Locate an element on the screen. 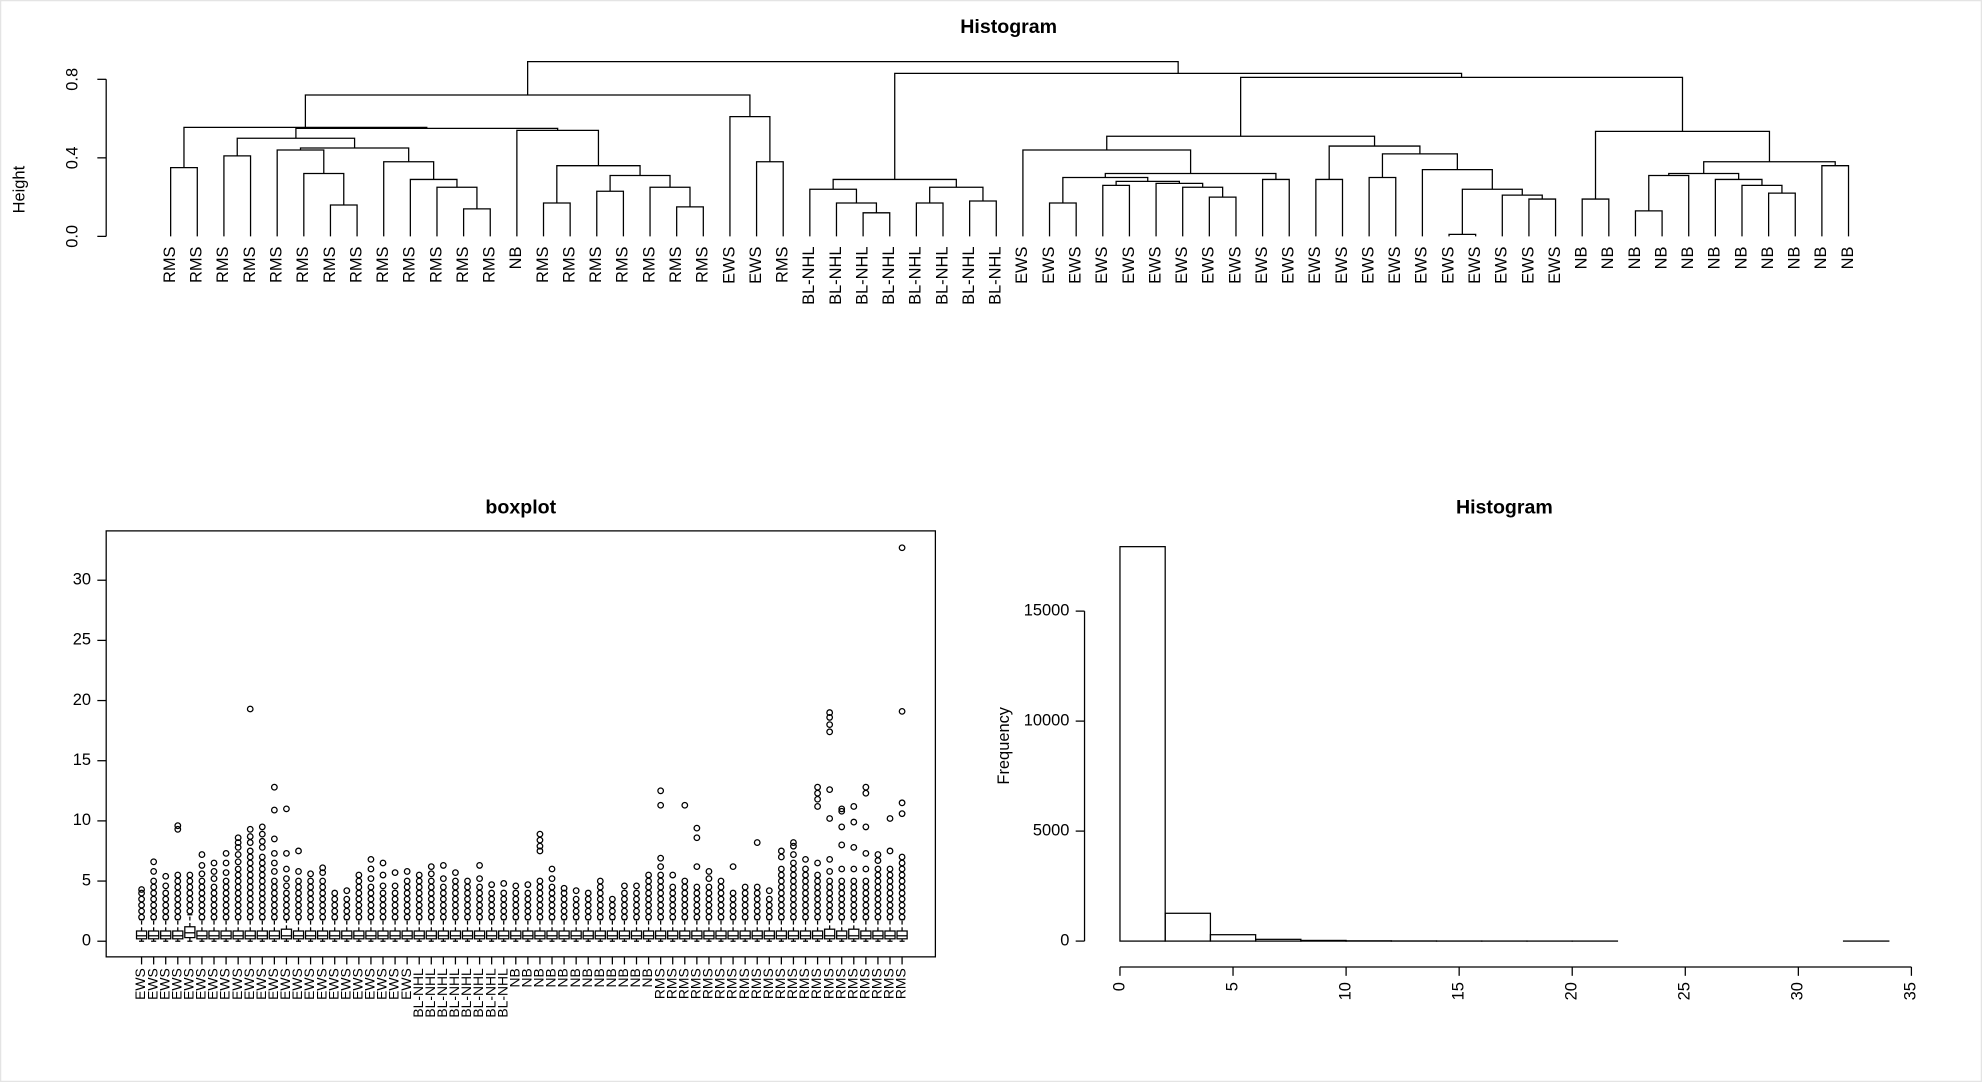 The image size is (1982, 1082). leaf-label: EWS is located at coordinates (729, 264).